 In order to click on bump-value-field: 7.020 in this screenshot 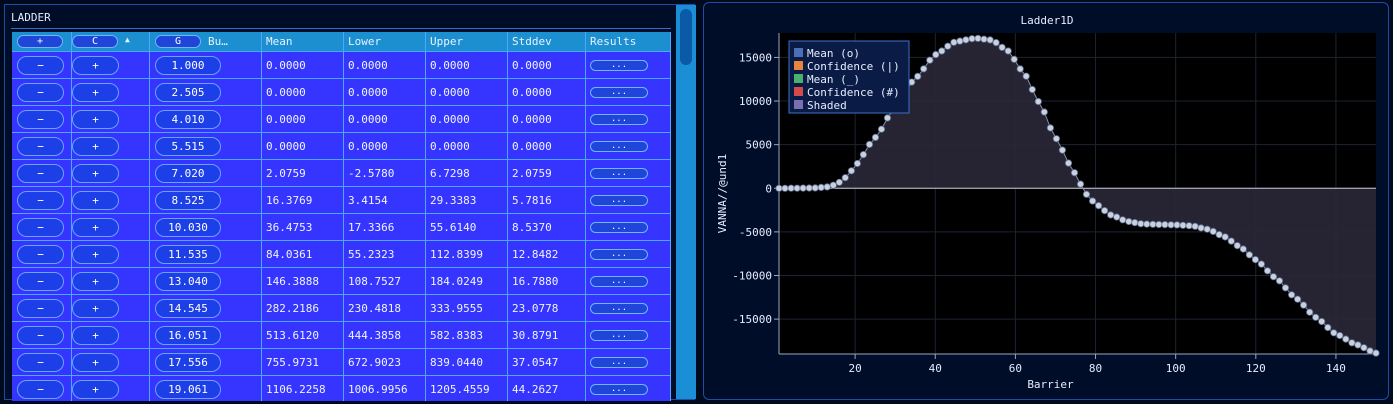, I will do `click(188, 173)`.